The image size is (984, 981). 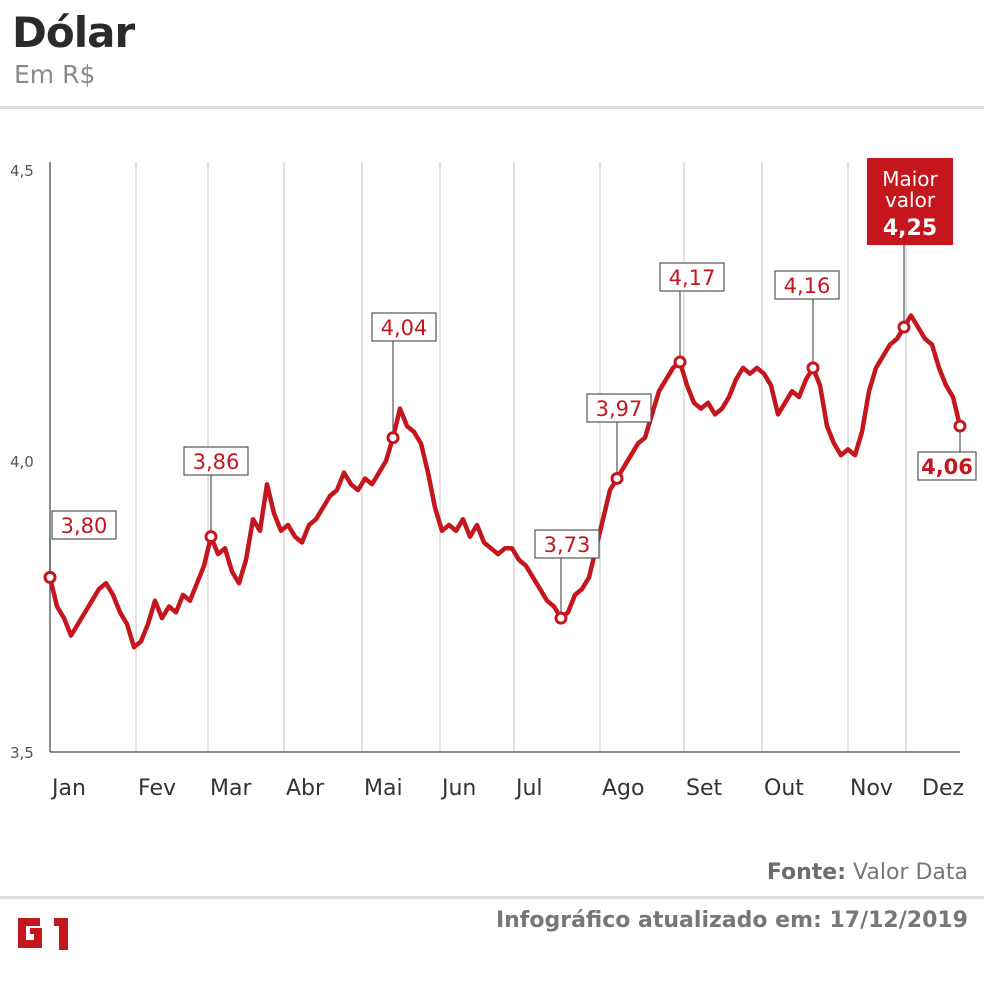 I want to click on annotation-label: 4,06, so click(x=947, y=467).